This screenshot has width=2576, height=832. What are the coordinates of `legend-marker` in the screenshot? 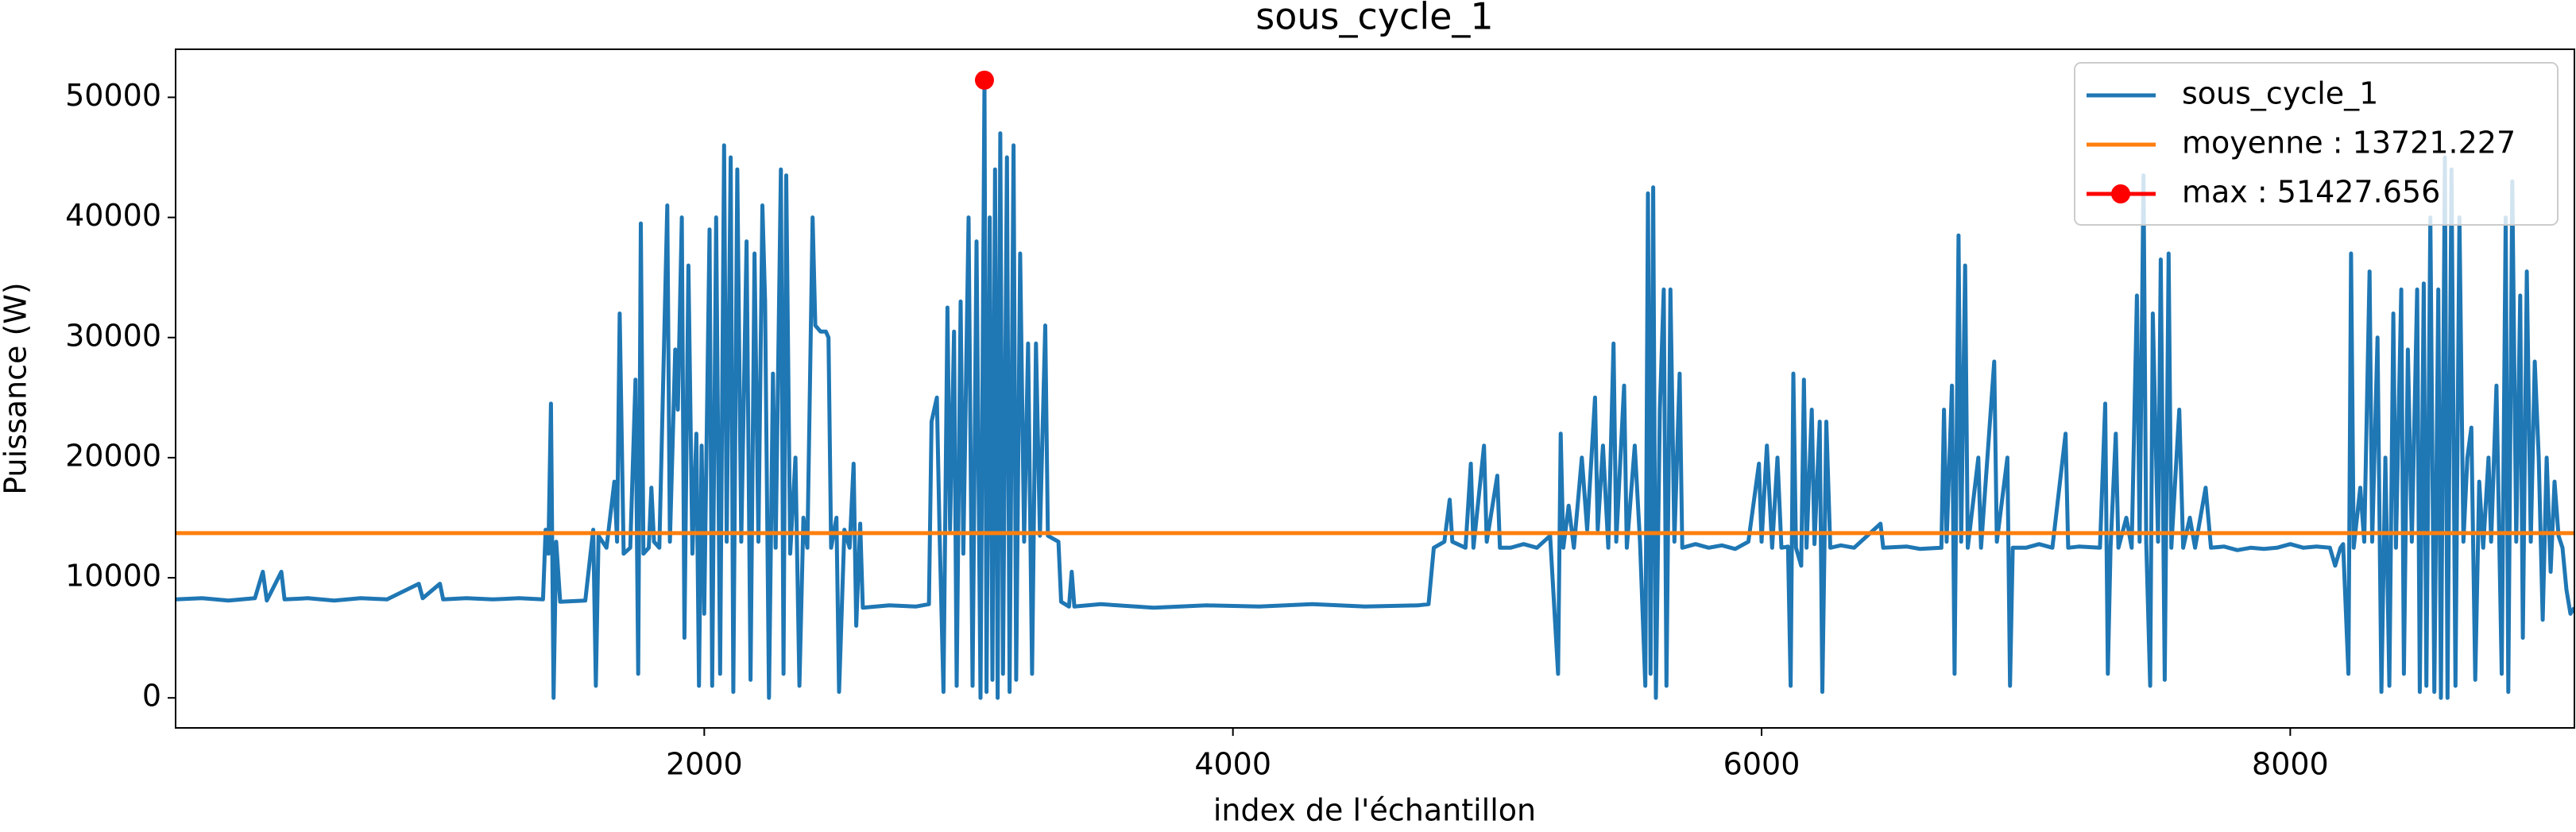 It's located at (2121, 193).